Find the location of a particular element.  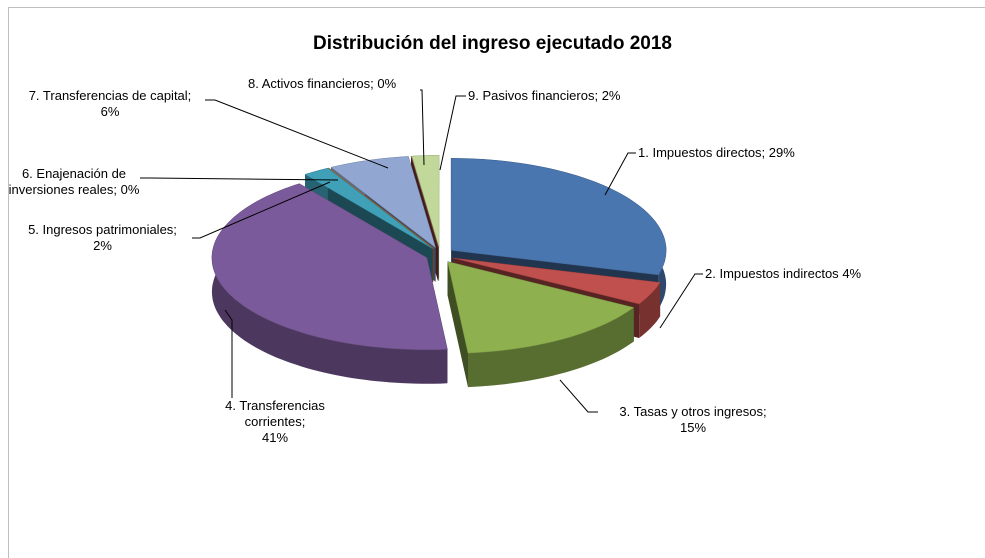

data-label: 3. Tasas y otros ingresos; 15% is located at coordinates (693, 420).